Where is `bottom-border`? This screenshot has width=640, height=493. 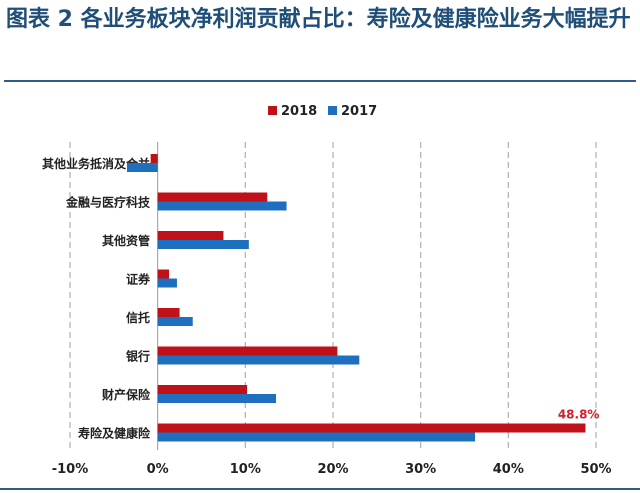
bottom-border is located at coordinates (320, 489).